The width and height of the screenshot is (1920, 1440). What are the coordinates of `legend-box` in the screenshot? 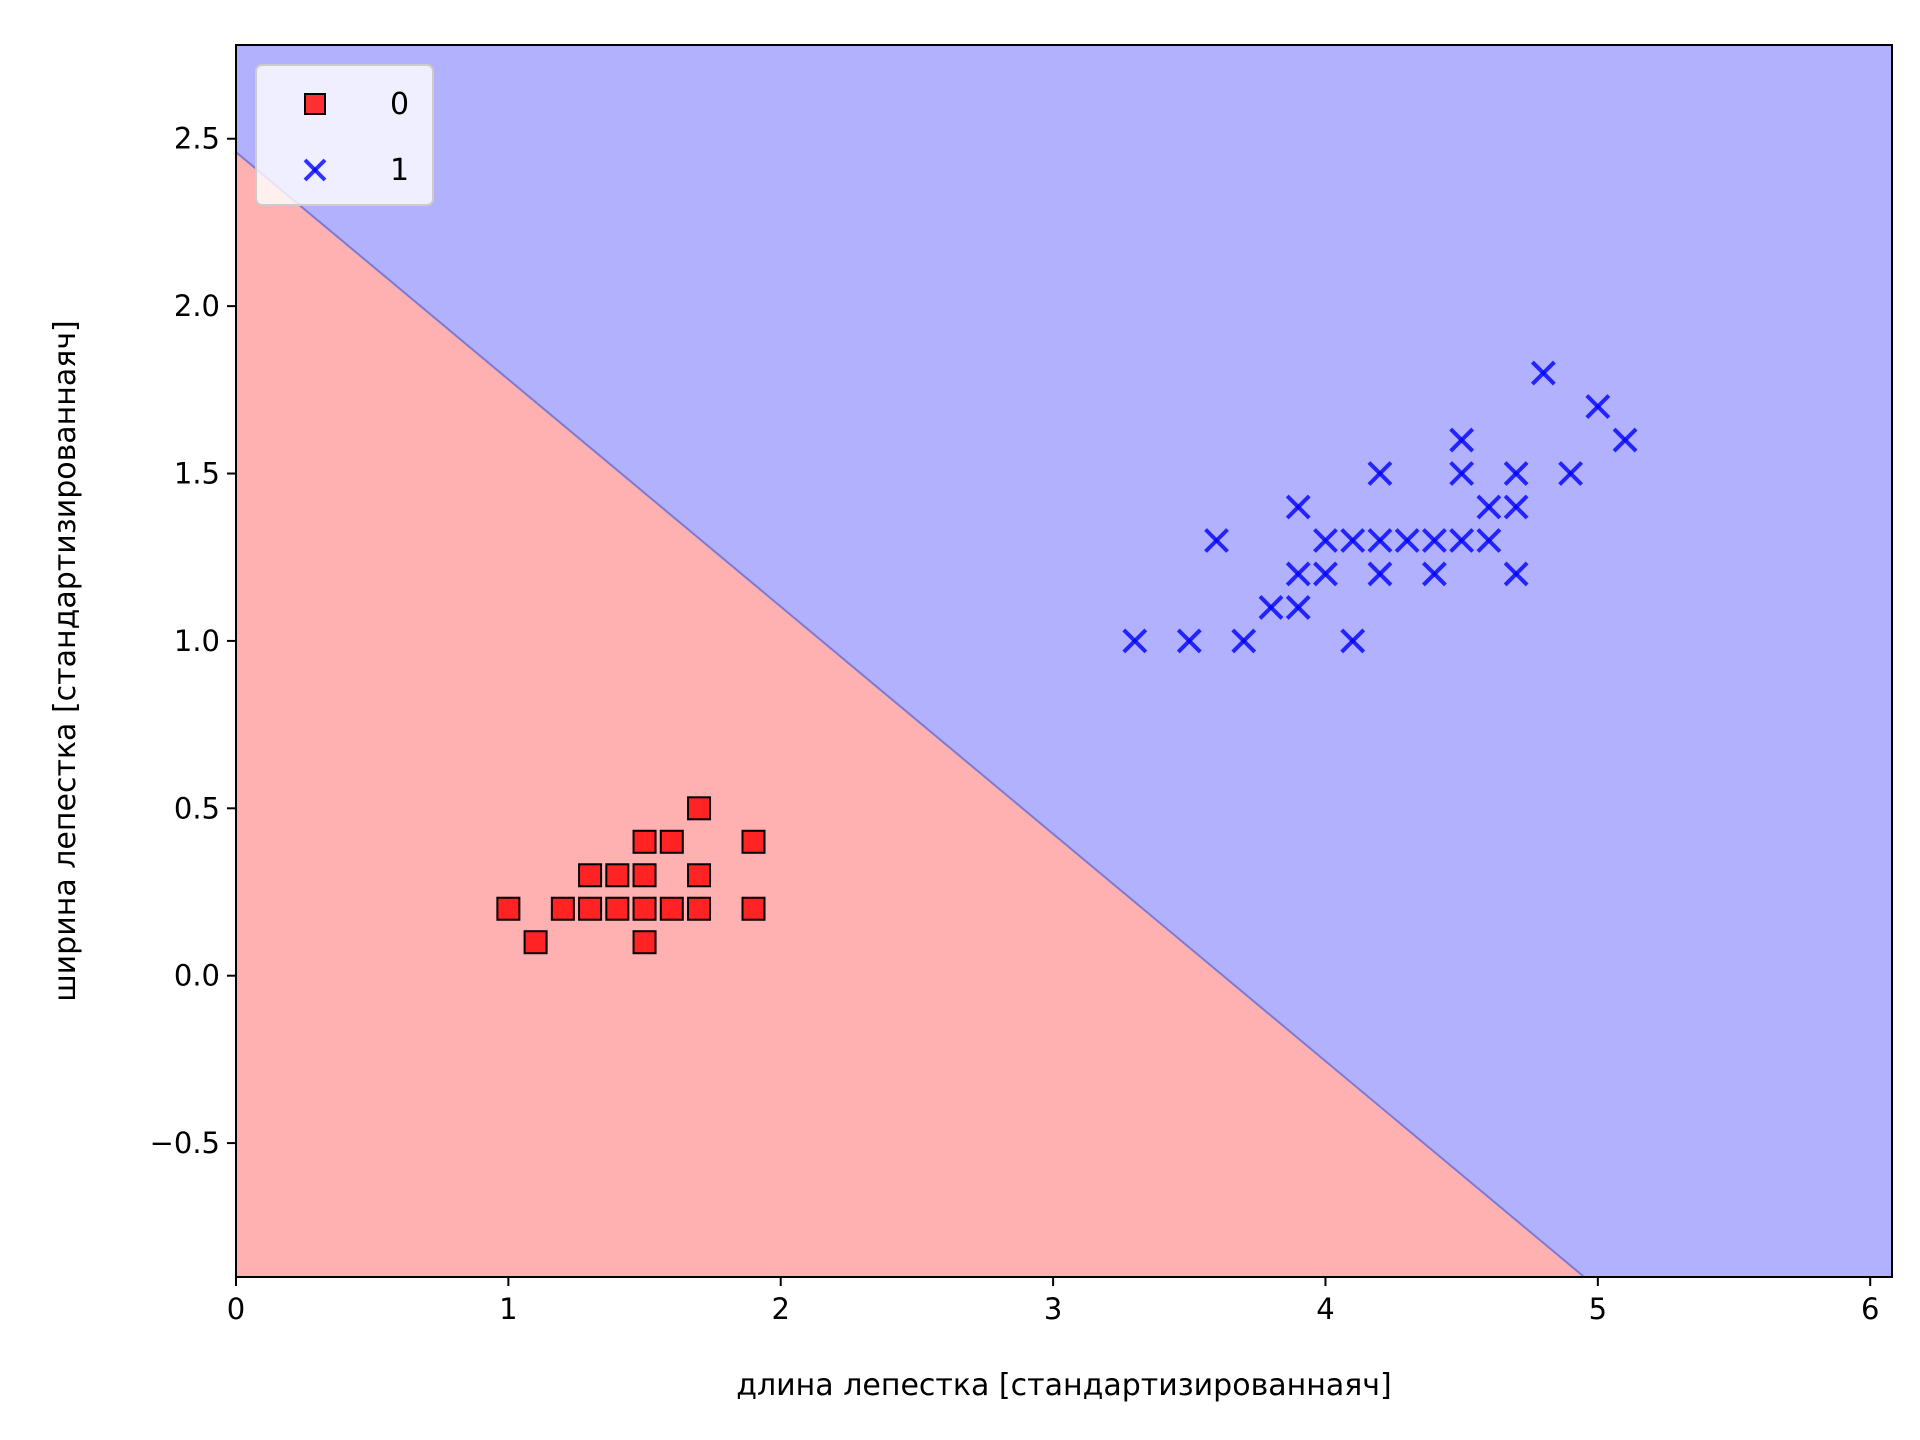 It's located at (344, 135).